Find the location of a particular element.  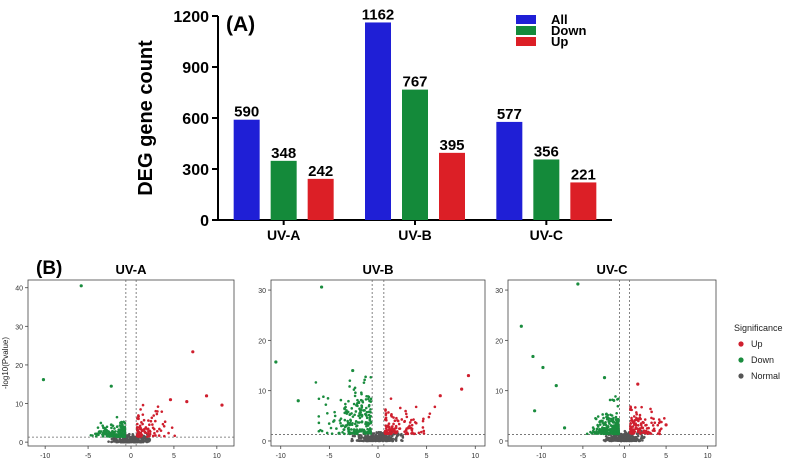

x-tick-label: 5 is located at coordinates (666, 456).